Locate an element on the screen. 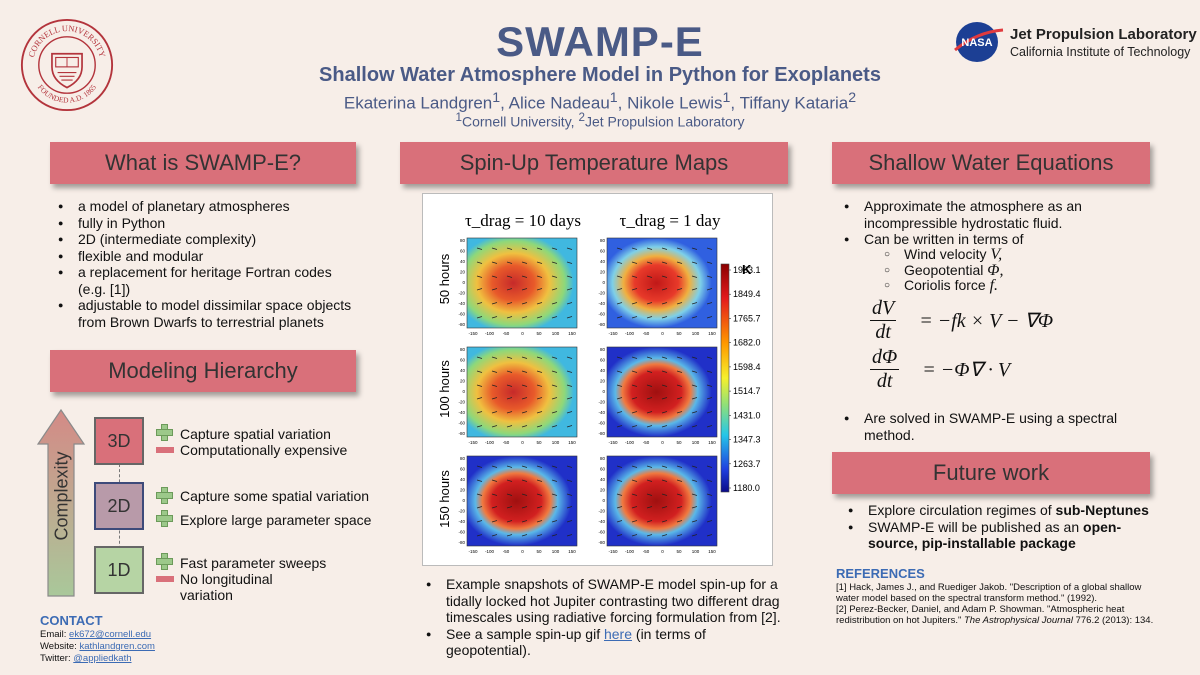  affil-name: Cornell University is located at coordinates (516, 121).